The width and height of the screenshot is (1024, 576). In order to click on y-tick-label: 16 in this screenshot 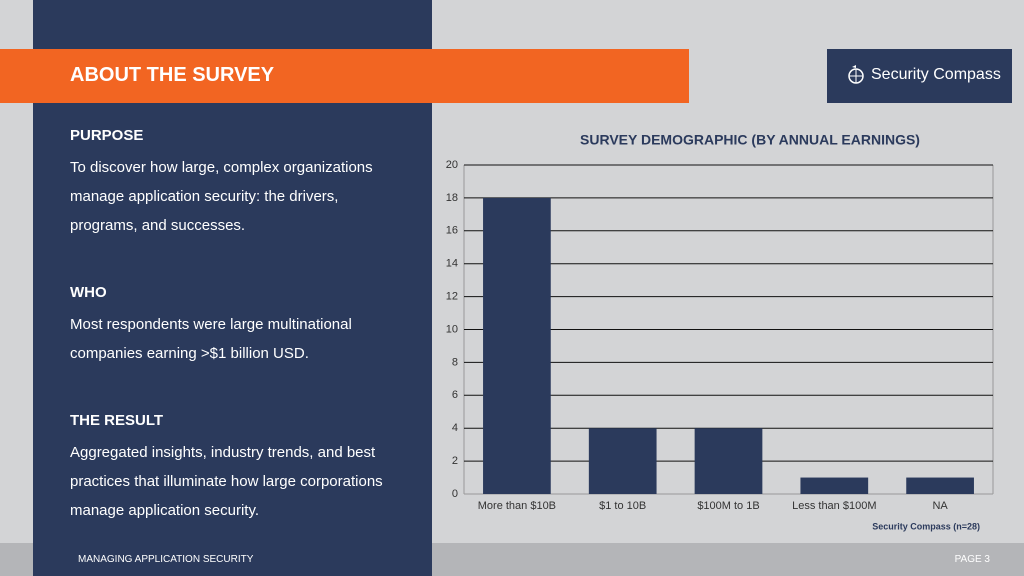, I will do `click(452, 231)`.